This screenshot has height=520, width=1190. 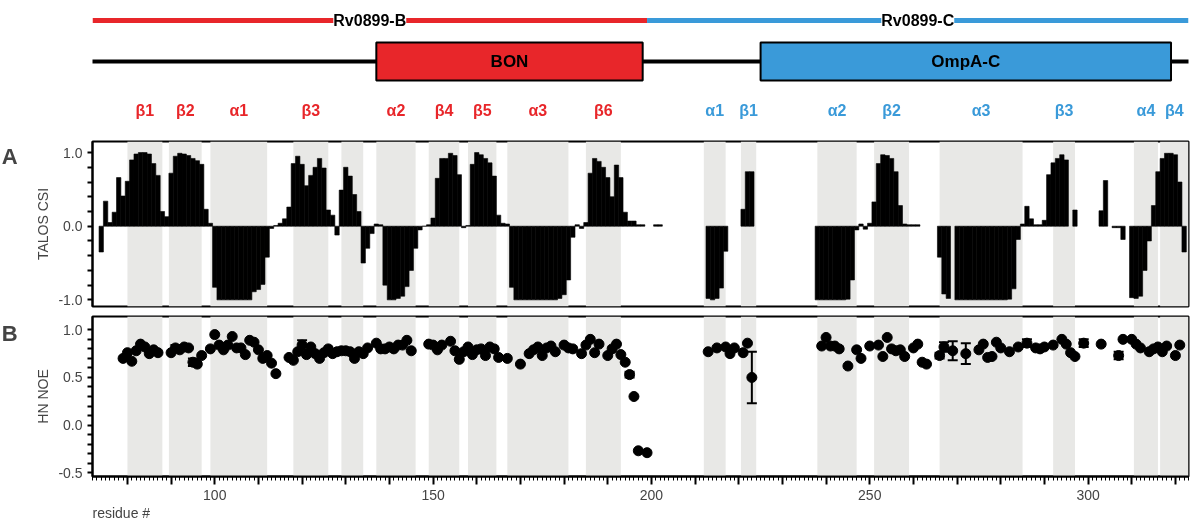 I want to click on y-tick-label: -1.0, so click(x=70, y=299).